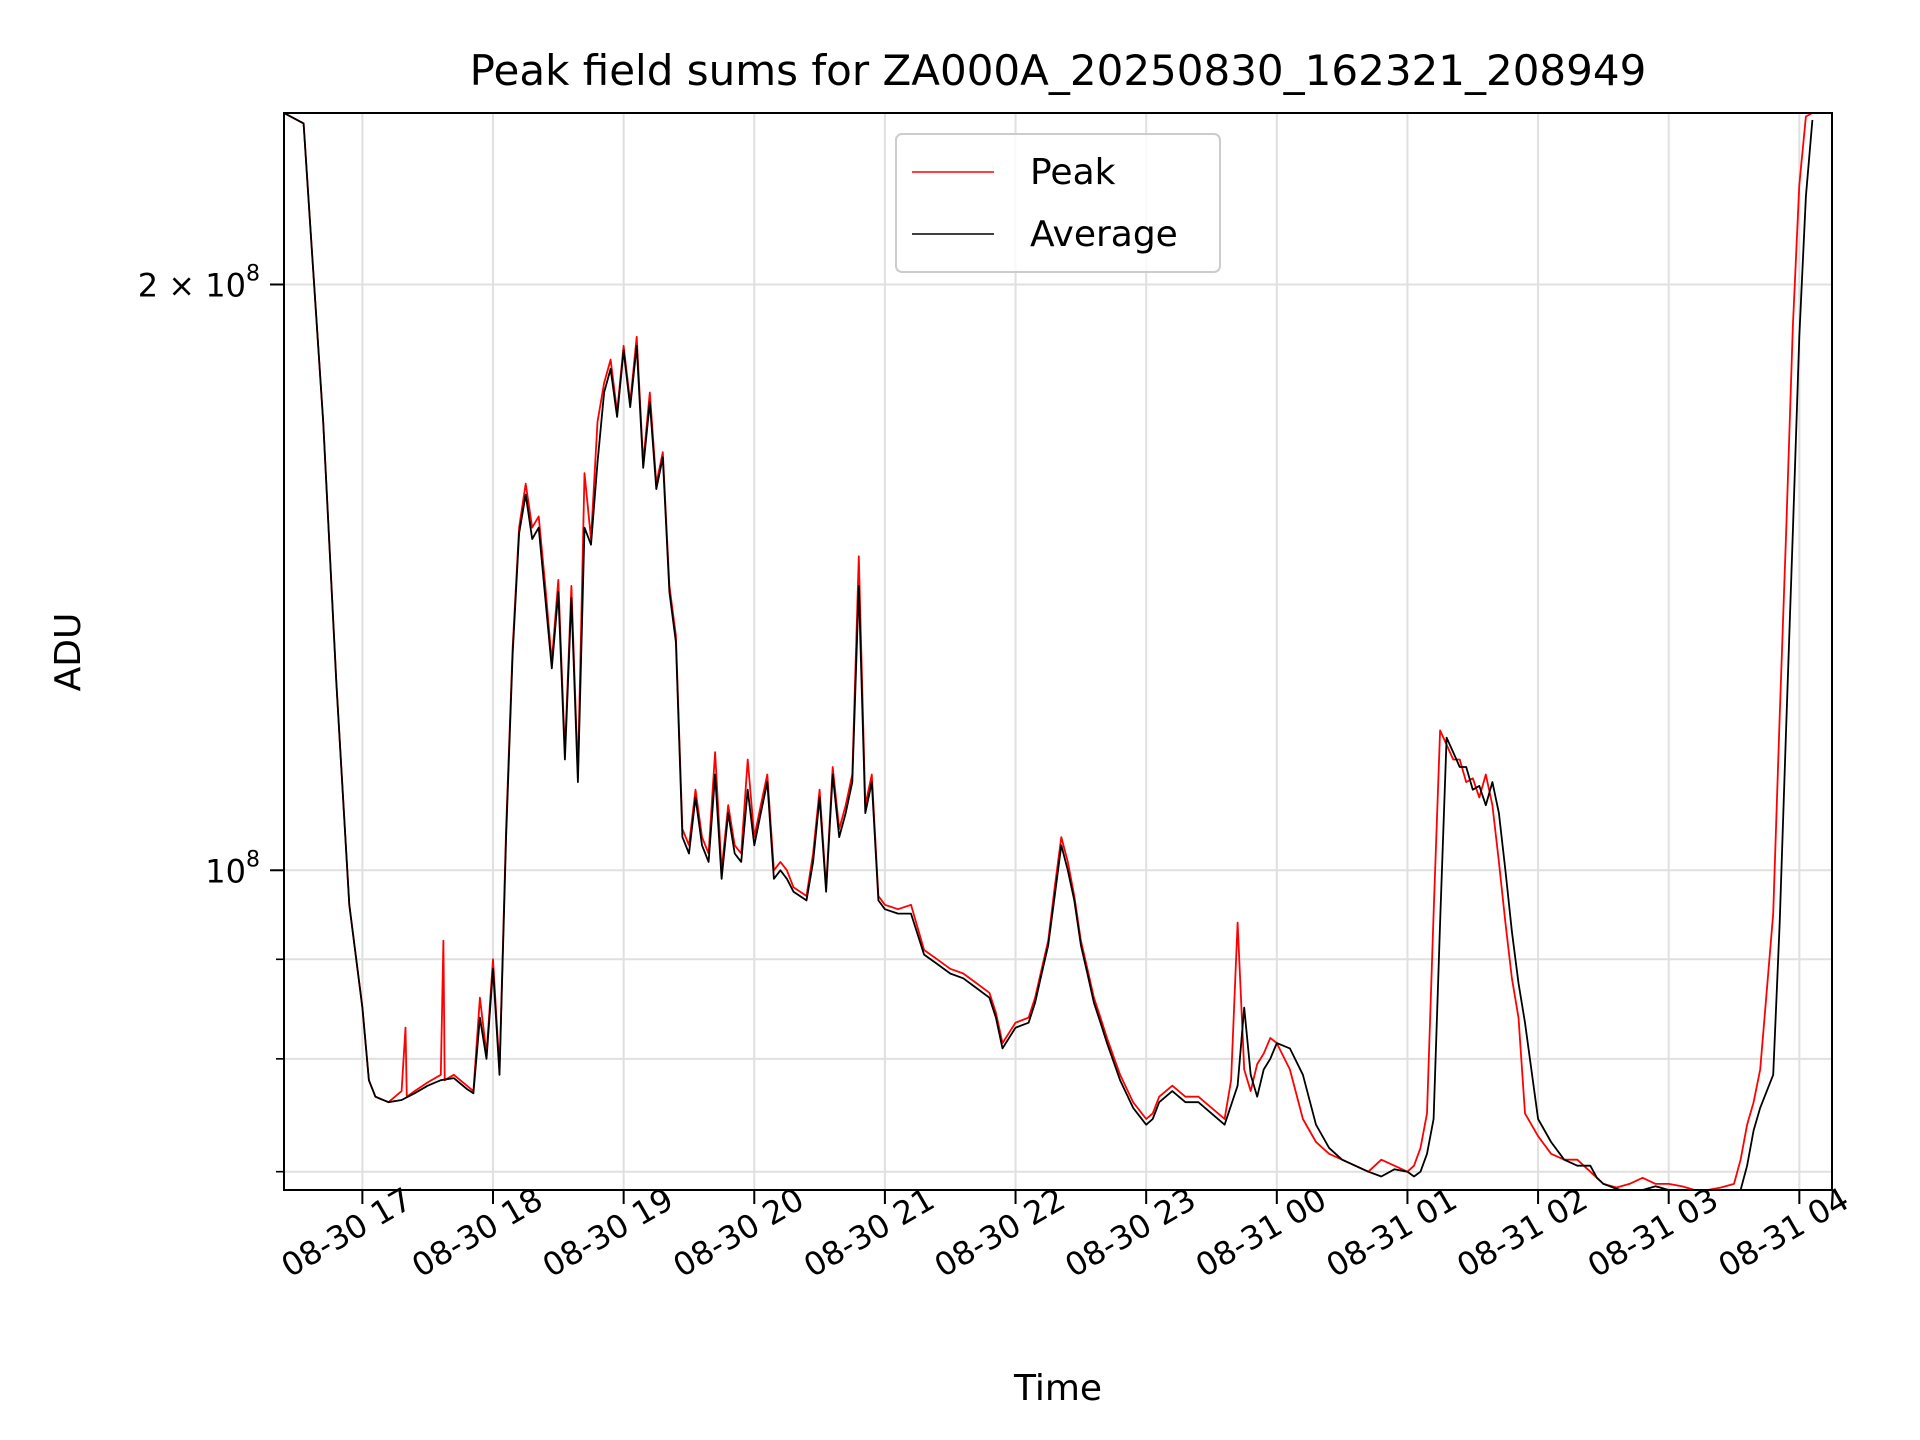  I want to click on legend: Peak Average, so click(1058, 203).